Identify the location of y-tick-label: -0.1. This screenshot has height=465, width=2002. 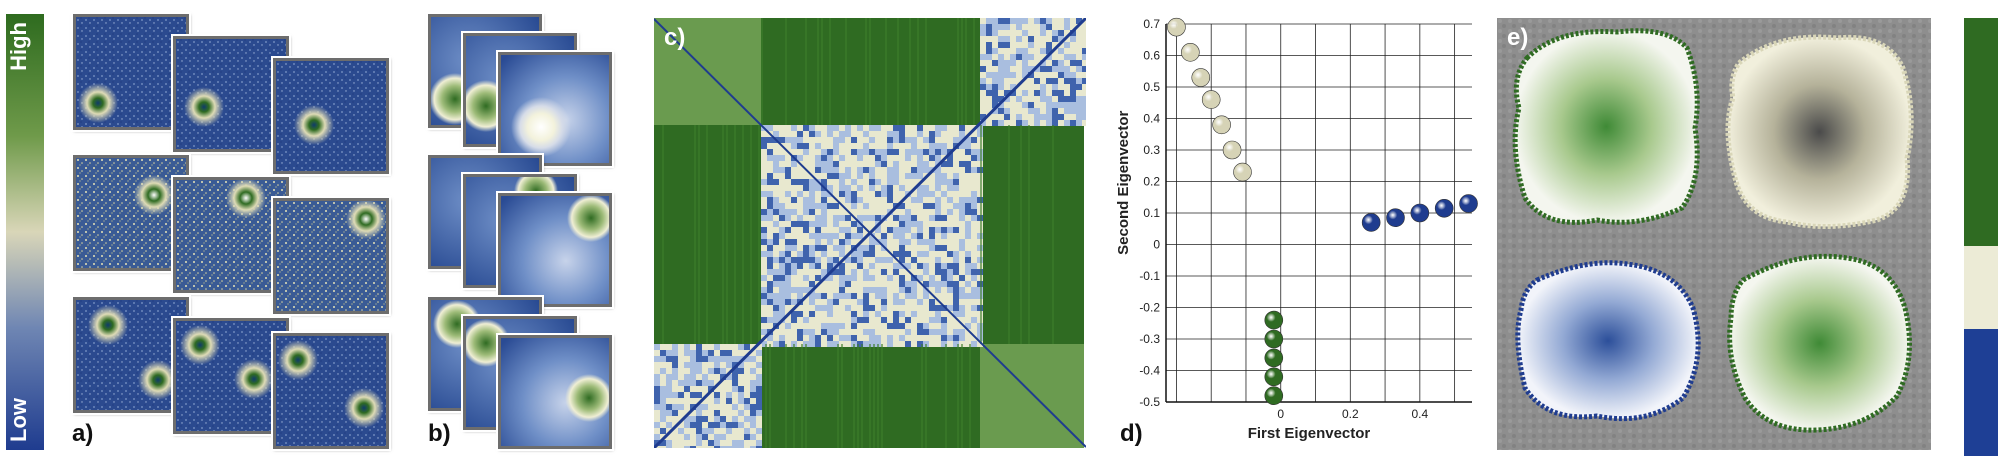
(1149, 276).